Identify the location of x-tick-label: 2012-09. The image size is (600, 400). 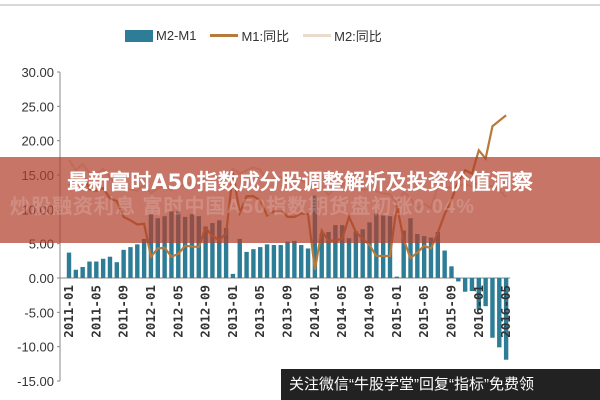
(205, 311).